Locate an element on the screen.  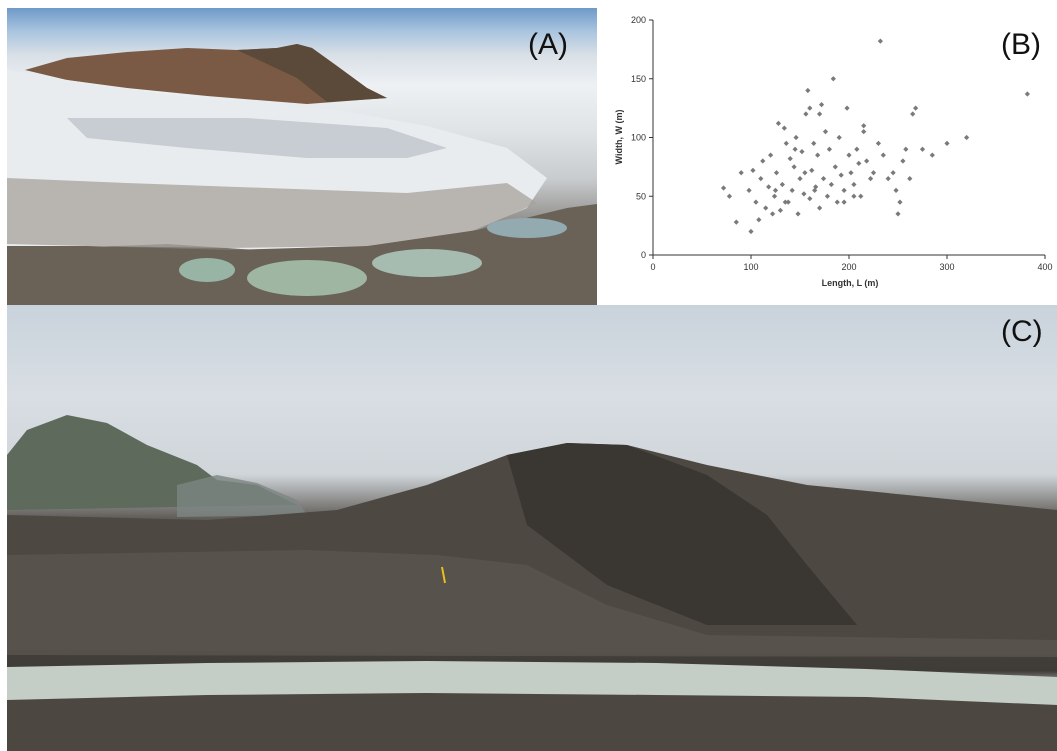
x-tick-label: 300 is located at coordinates (946, 267).